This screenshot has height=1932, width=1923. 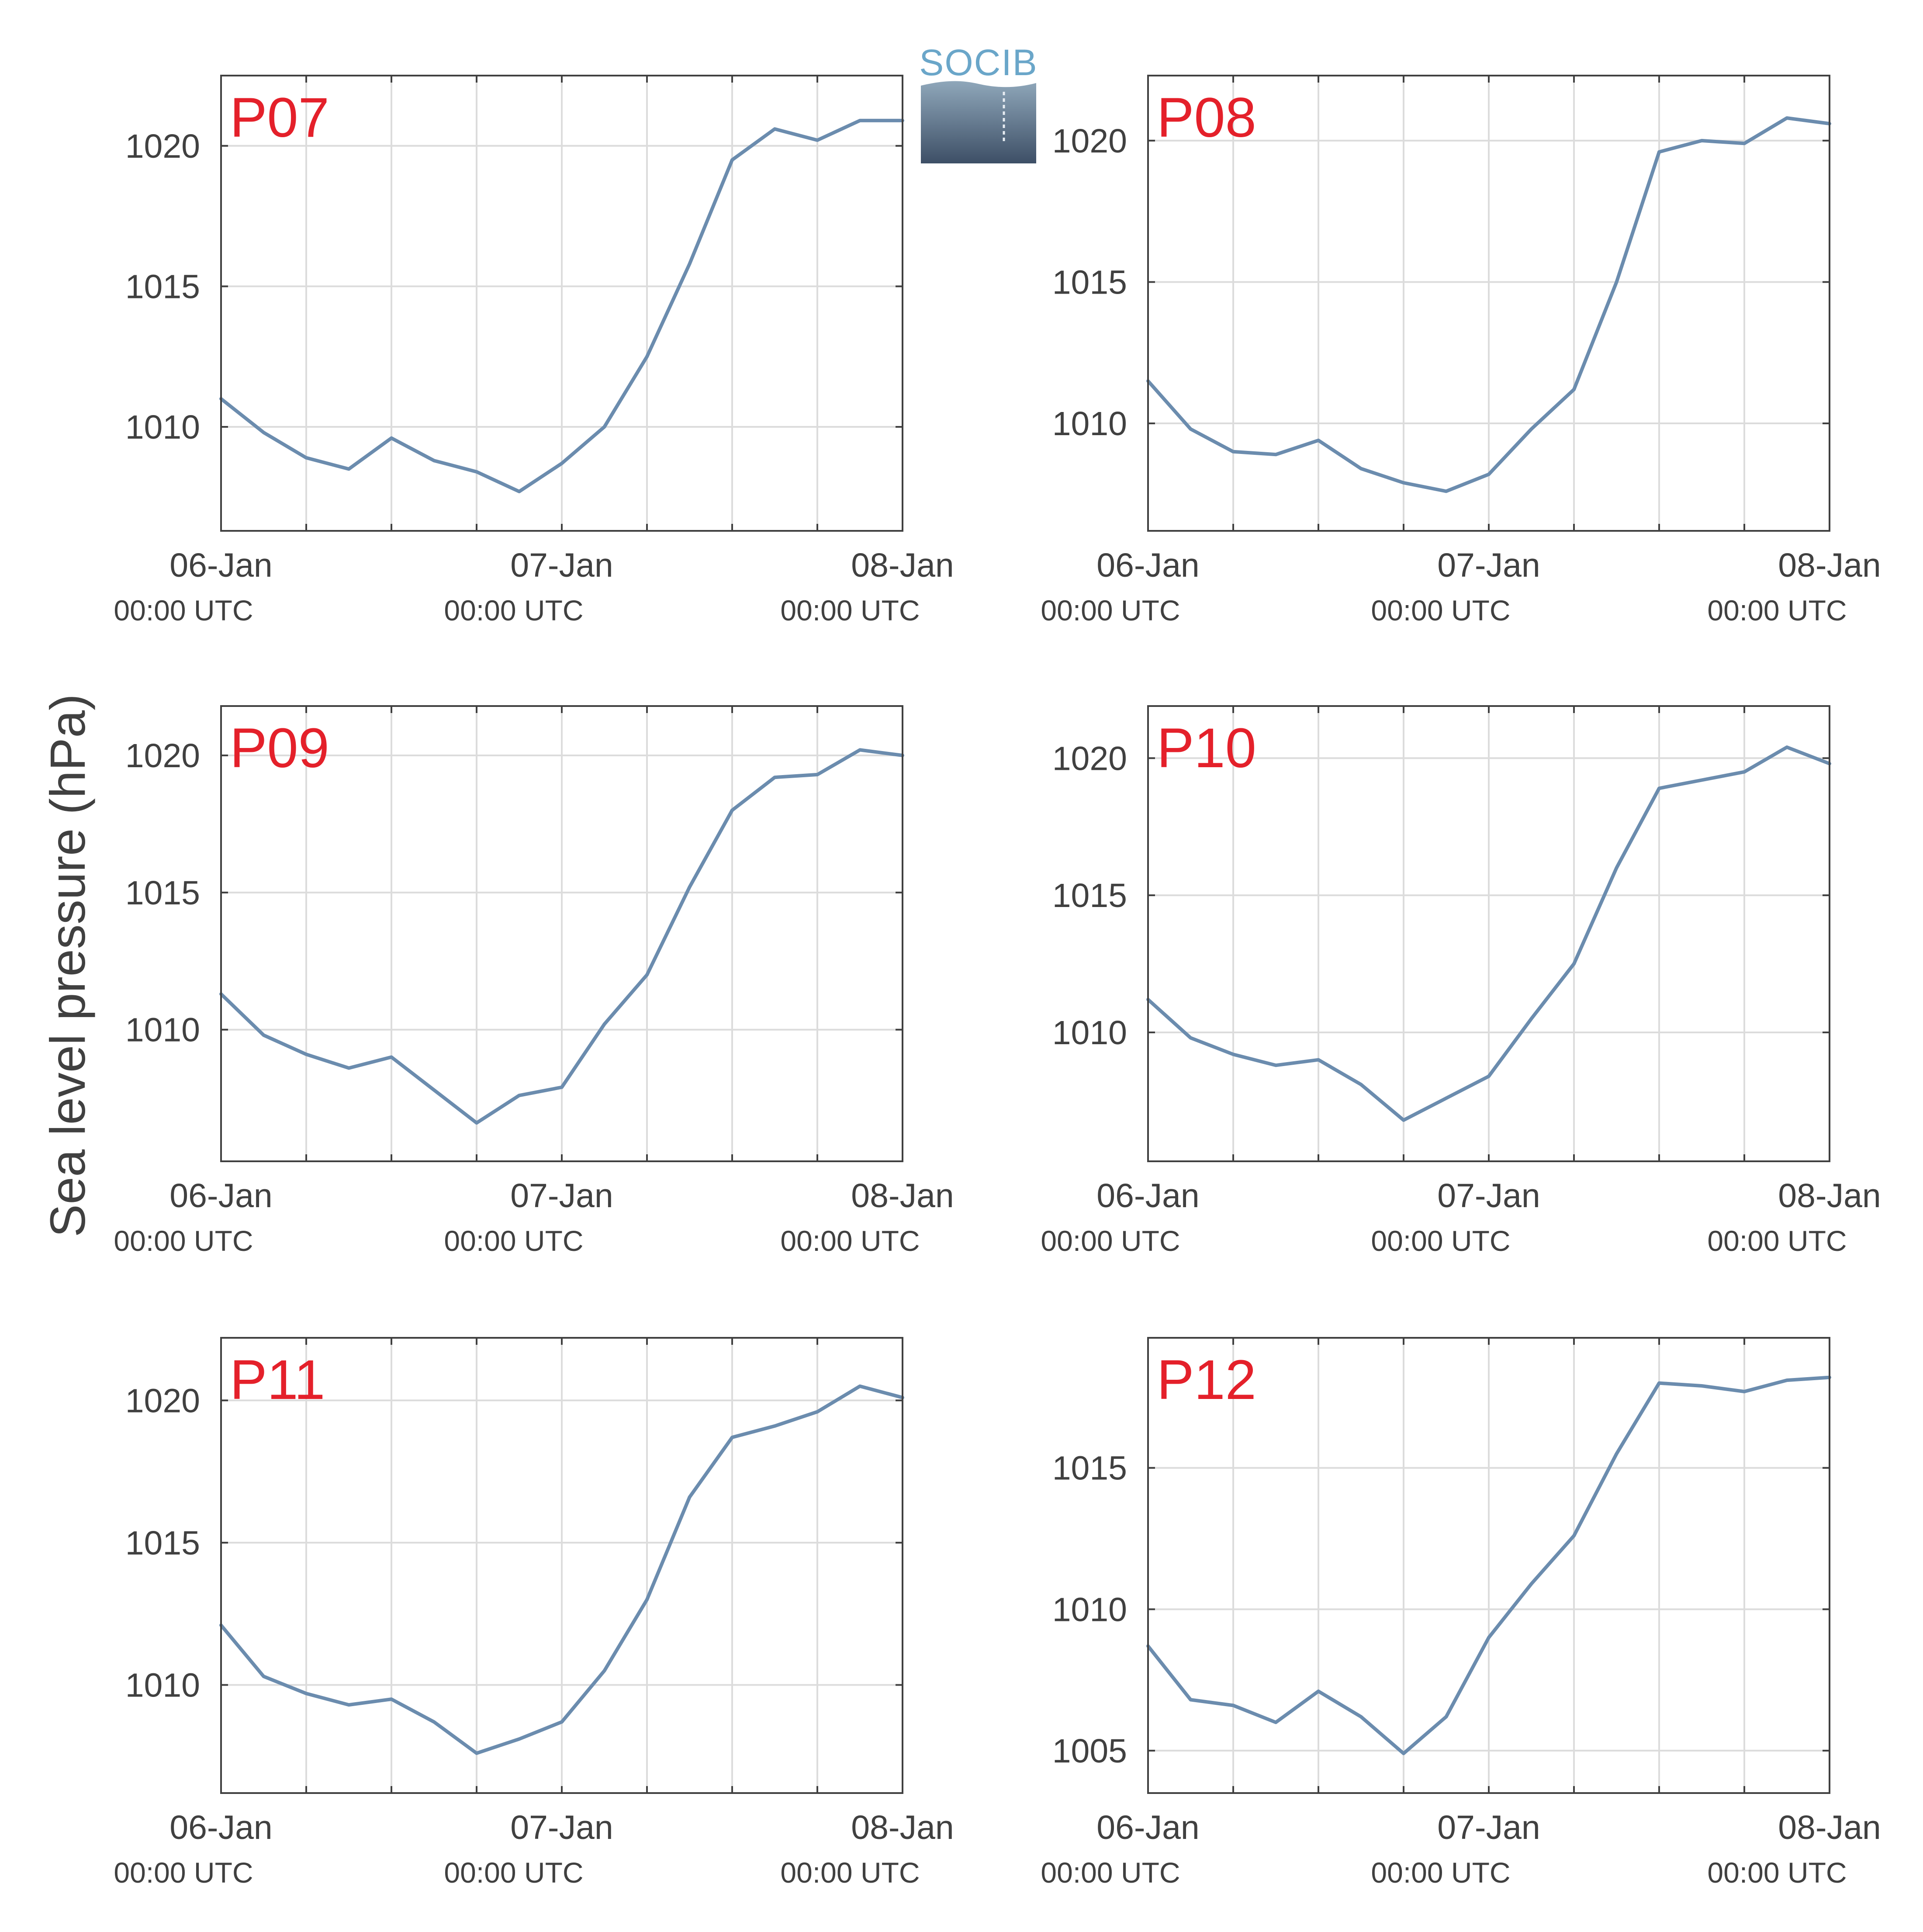 I want to click on socib-logo-graphic: SOCIB, so click(x=978, y=102).